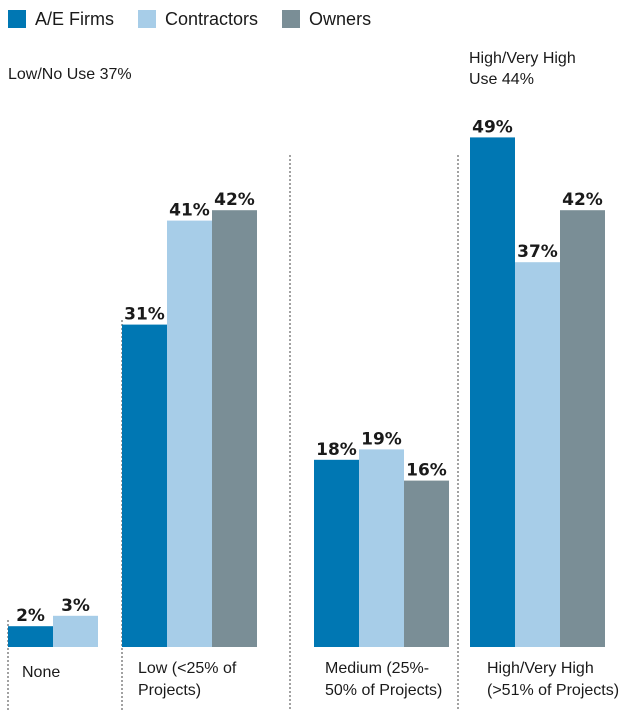  I want to click on bar-owners-high, so click(582, 428).